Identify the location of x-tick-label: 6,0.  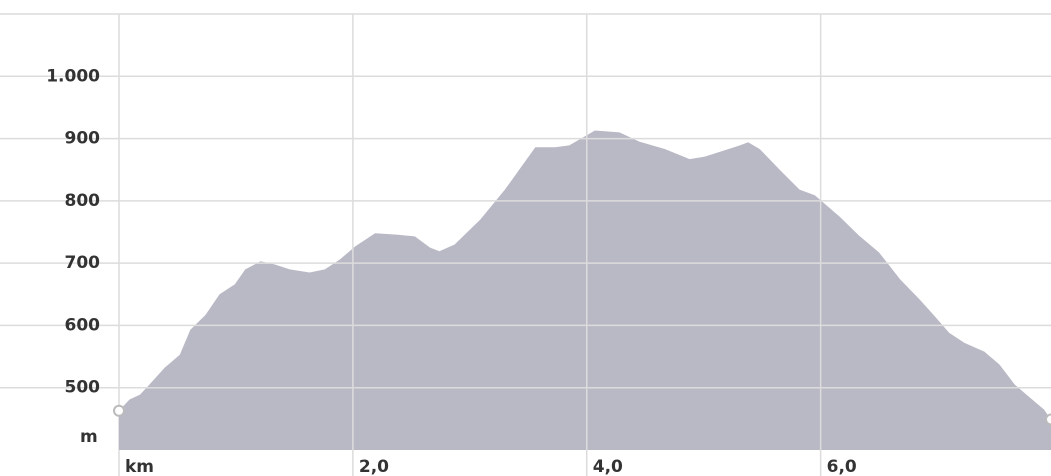
(842, 466).